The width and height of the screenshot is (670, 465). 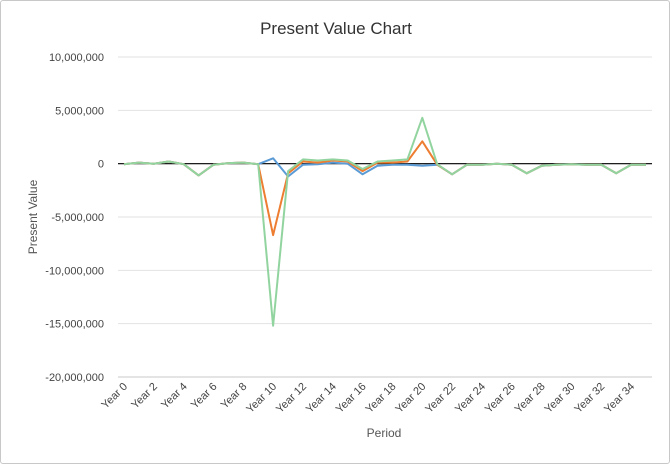 What do you see at coordinates (384, 433) in the screenshot?
I see `x-axis-label: Period` at bounding box center [384, 433].